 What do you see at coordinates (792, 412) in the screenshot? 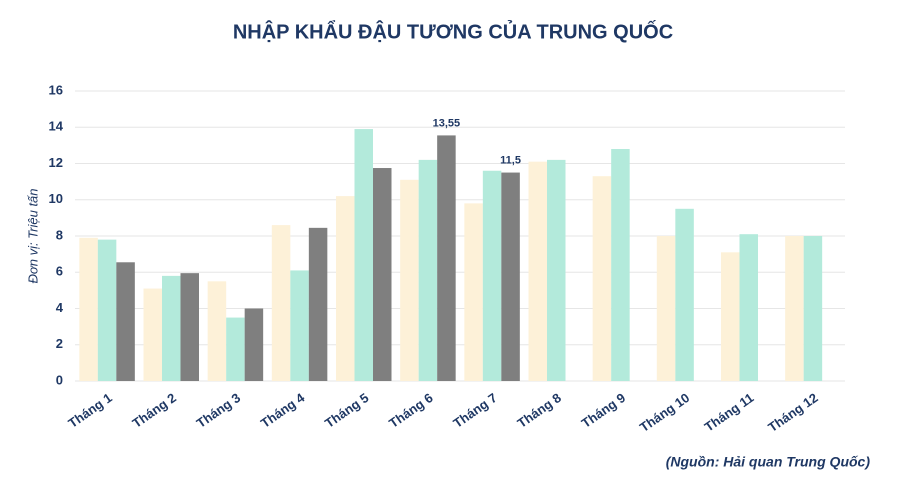
I see `x-tick-label: Tháng 12` at bounding box center [792, 412].